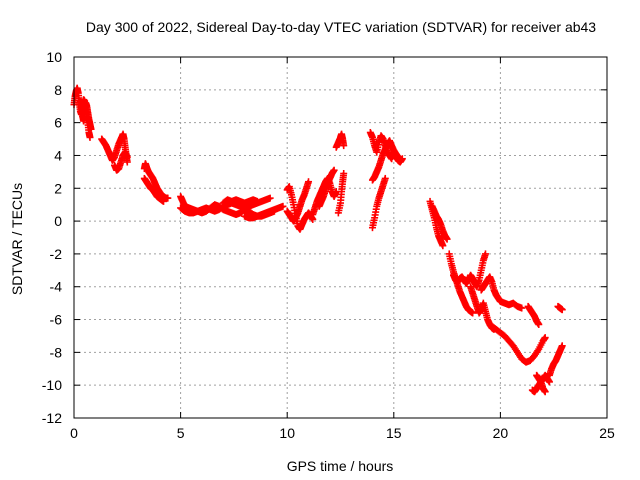  I want to click on y-tick-label: 10, so click(54, 57).